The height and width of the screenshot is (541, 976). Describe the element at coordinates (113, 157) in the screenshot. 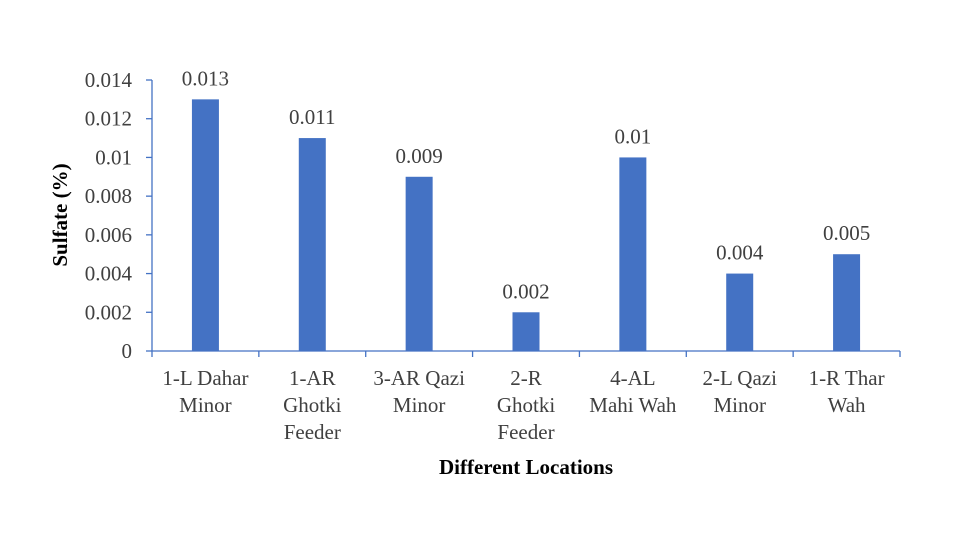

I see `y-tick-label: 0.01` at that location.